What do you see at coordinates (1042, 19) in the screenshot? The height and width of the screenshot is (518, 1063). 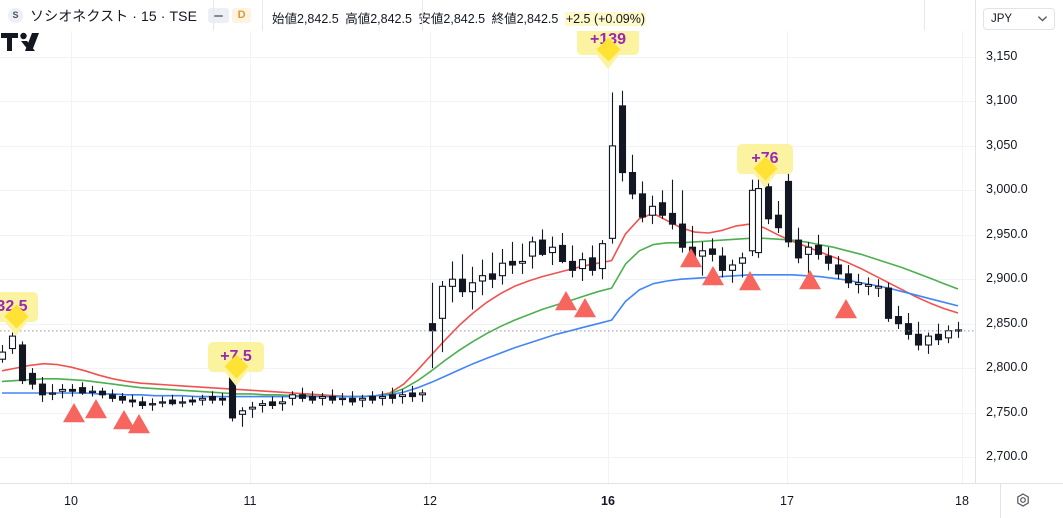 I see `chevron-down-icon` at bounding box center [1042, 19].